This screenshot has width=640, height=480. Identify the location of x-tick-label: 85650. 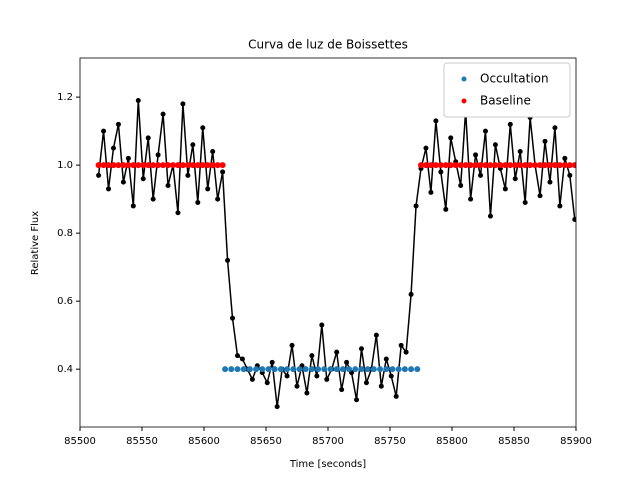
(266, 441).